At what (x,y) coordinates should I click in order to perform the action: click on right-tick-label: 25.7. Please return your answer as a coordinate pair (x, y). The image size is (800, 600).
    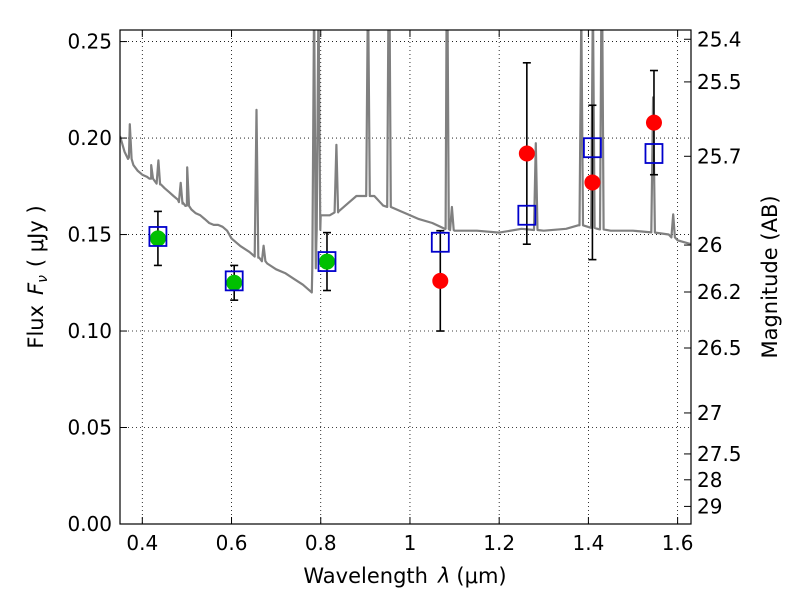
    Looking at the image, I should click on (719, 156).